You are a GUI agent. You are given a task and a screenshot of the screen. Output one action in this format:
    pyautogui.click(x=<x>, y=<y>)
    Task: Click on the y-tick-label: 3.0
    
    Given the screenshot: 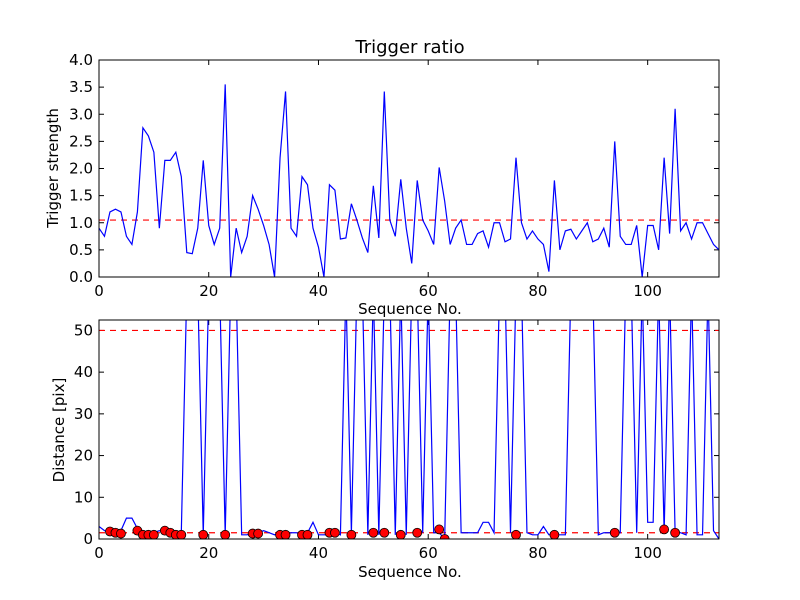 What is the action you would take?
    pyautogui.click(x=81, y=114)
    